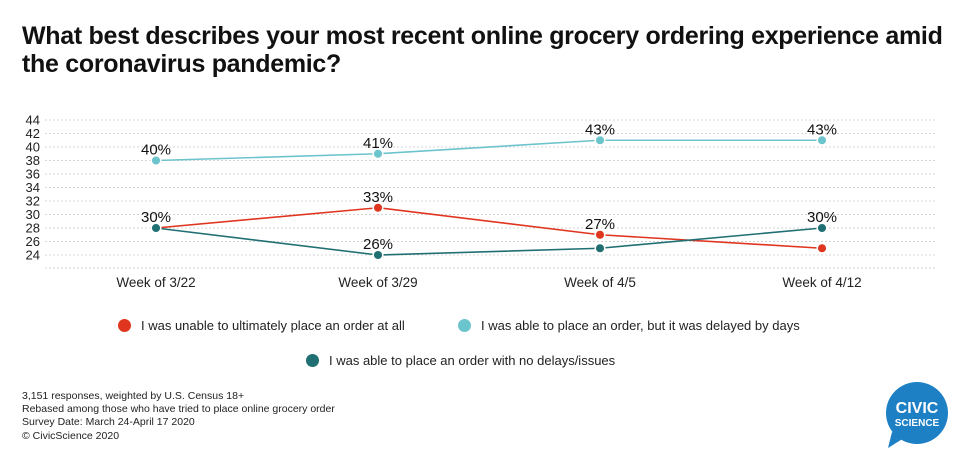  What do you see at coordinates (600, 282) in the screenshot?
I see `x-tick-label: Week of 4/5` at bounding box center [600, 282].